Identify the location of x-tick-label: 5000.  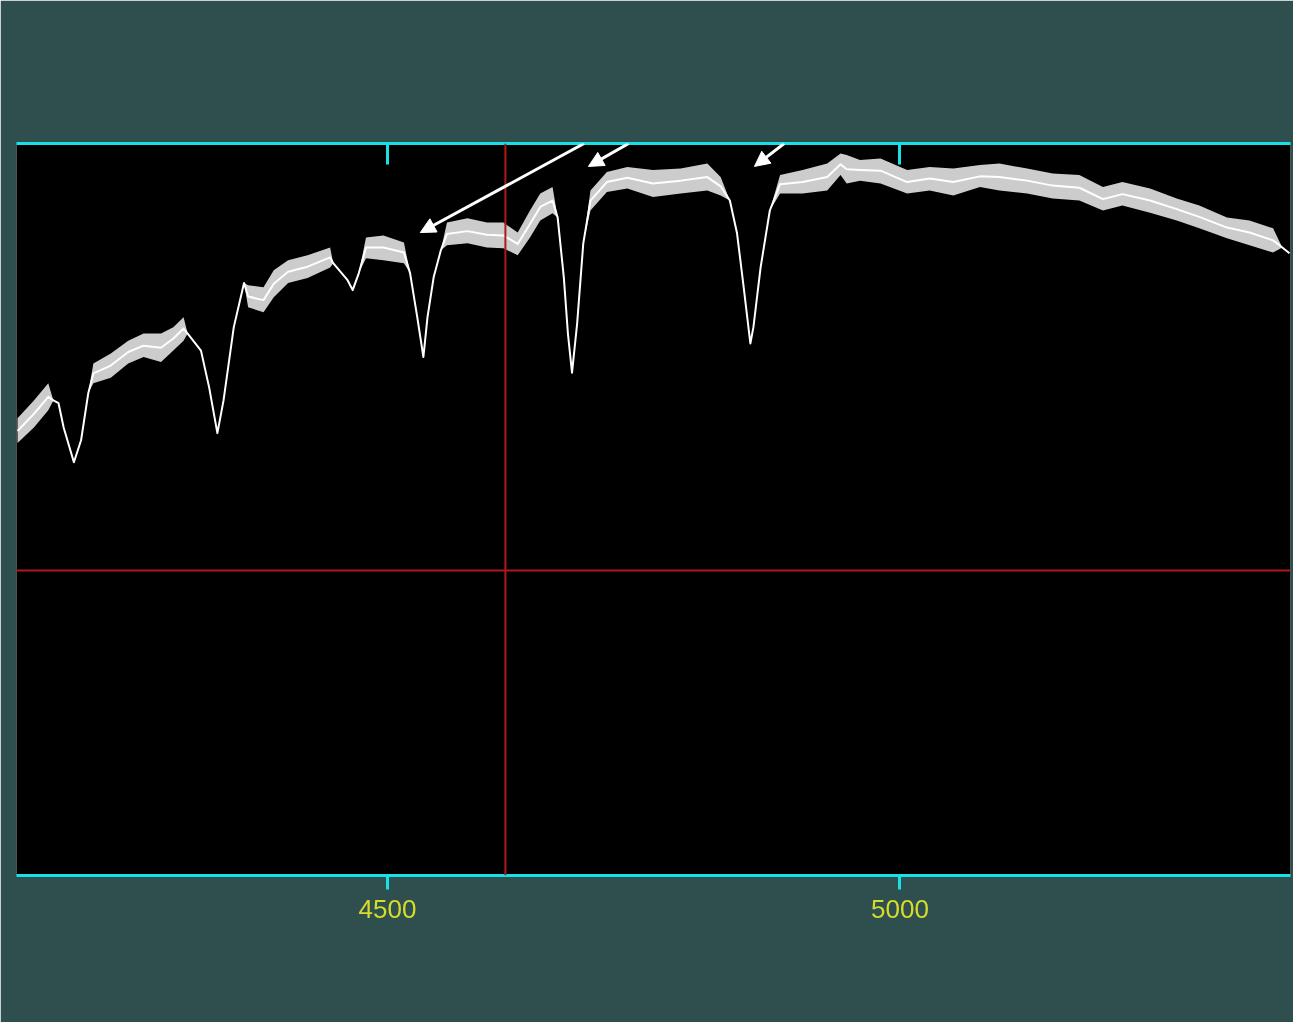
(900, 908).